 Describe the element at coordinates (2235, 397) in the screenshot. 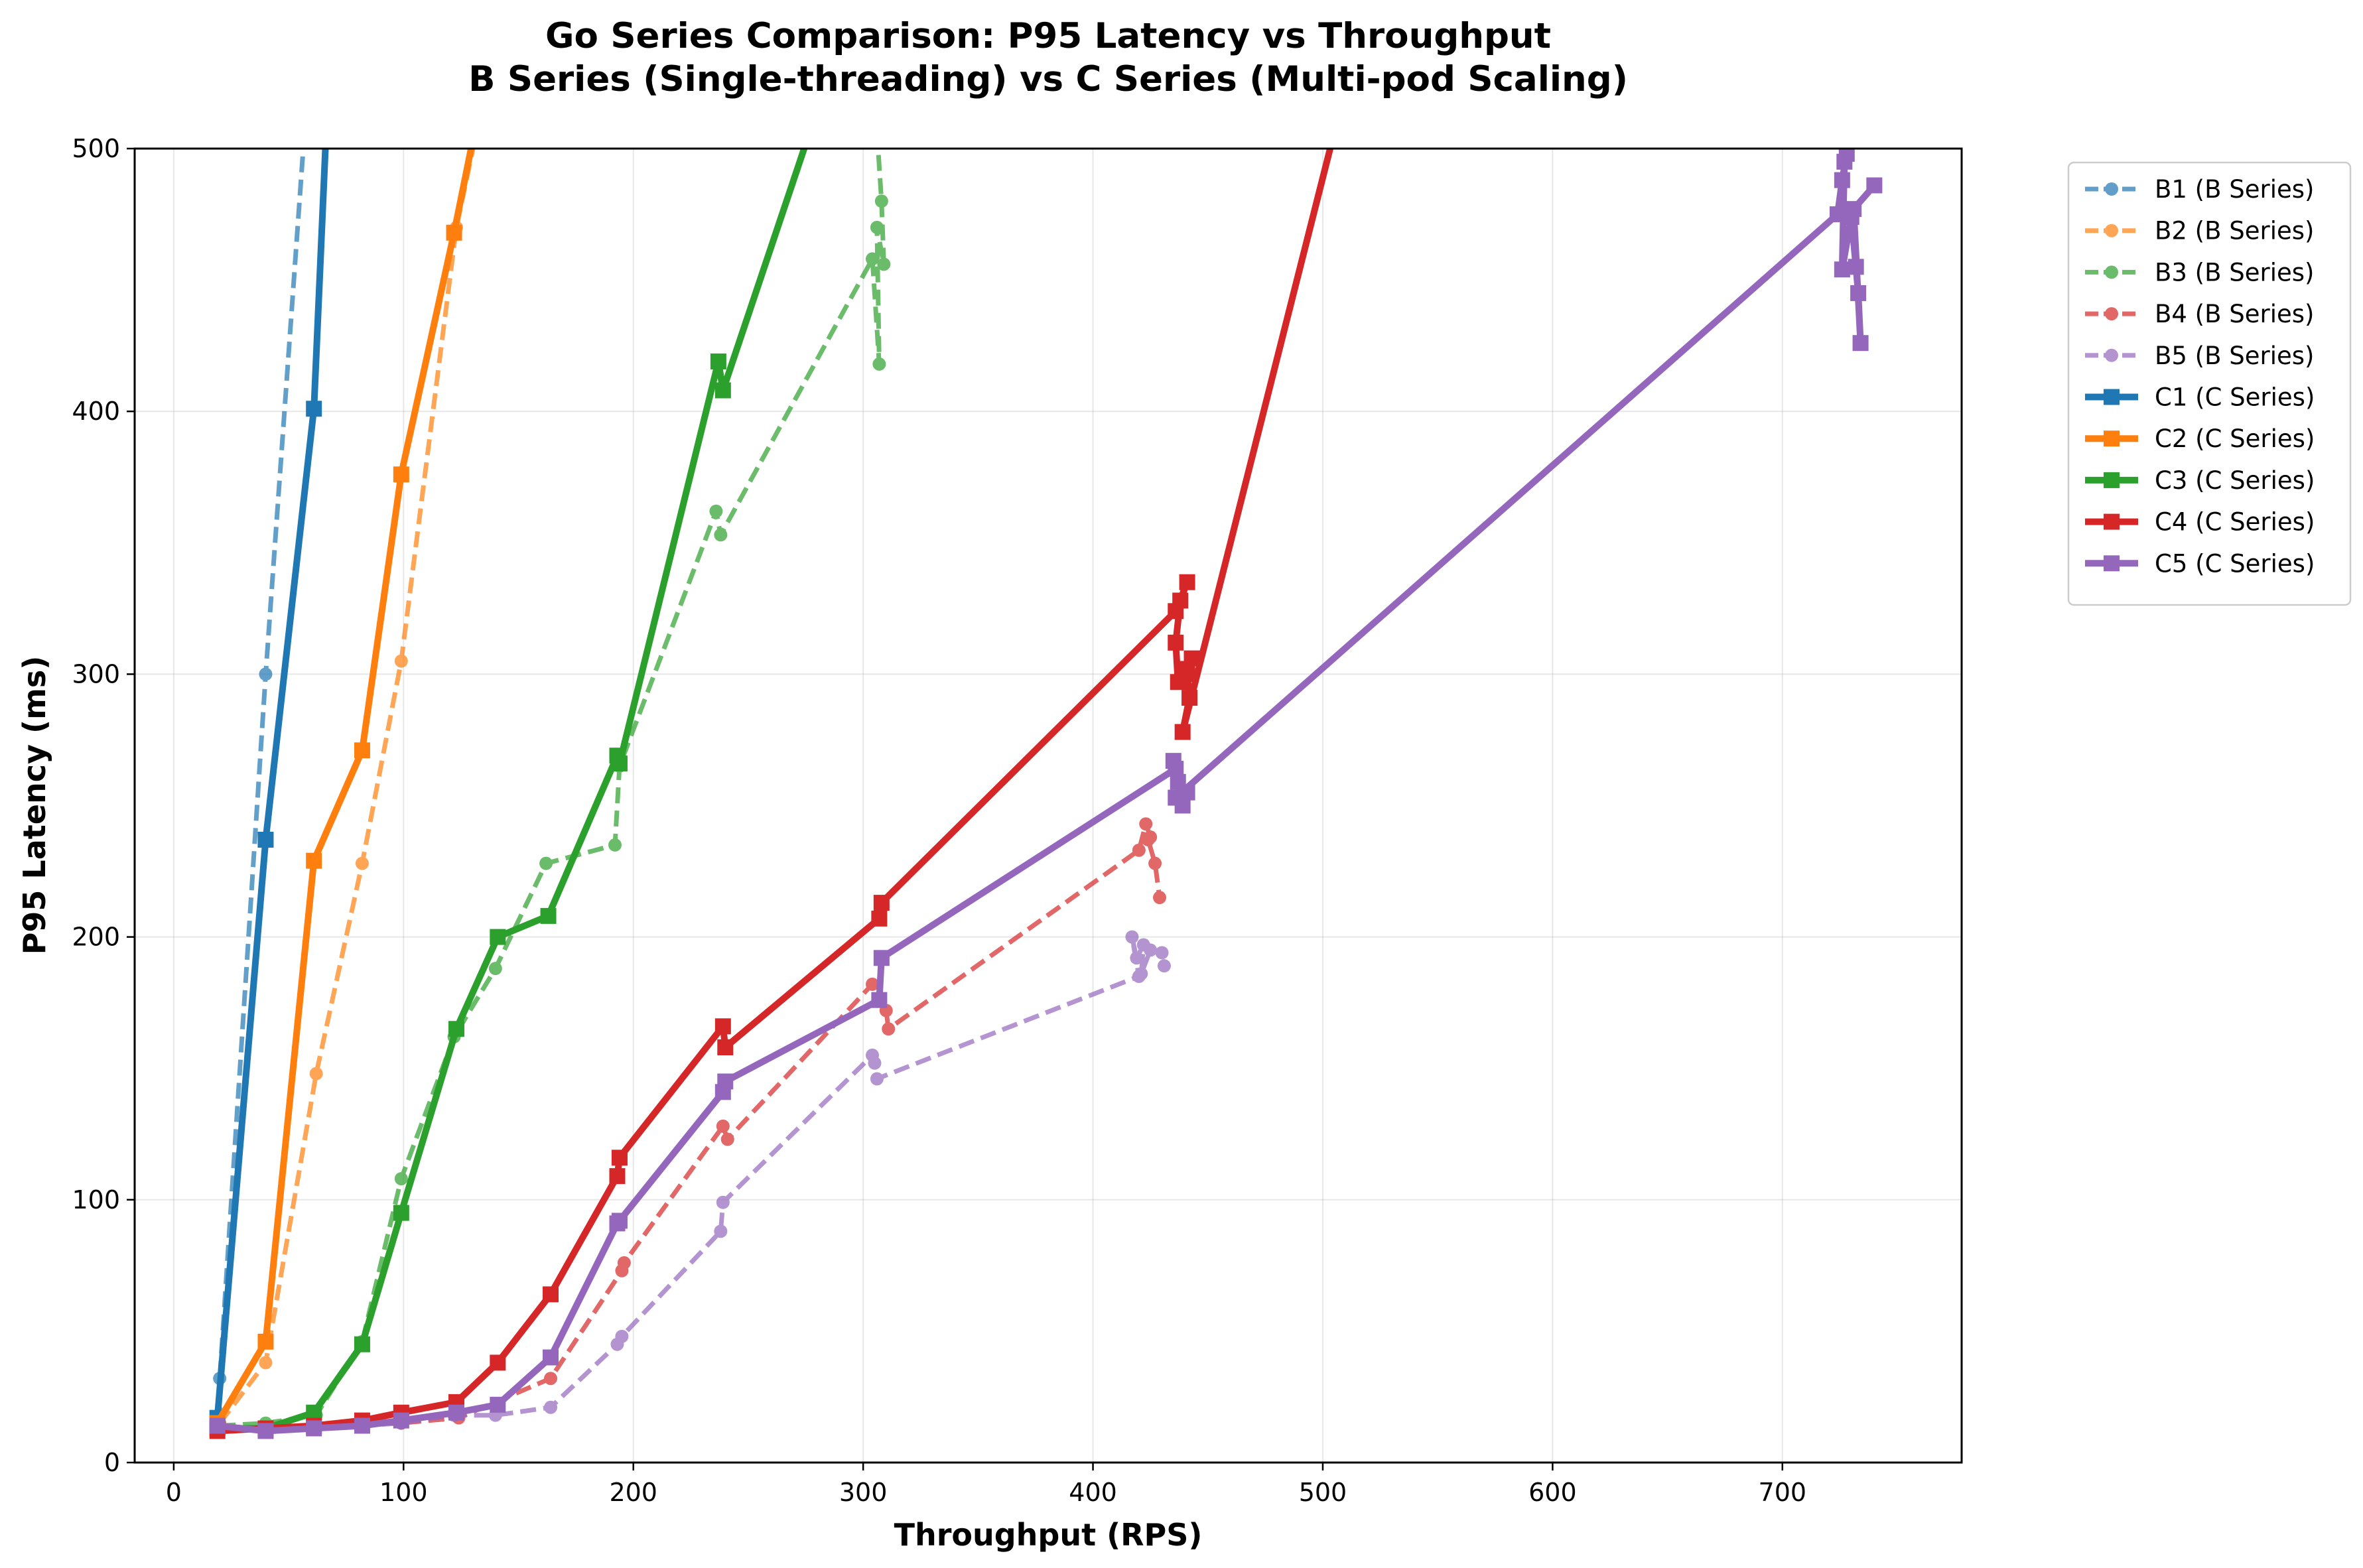

I see `legend-label: C1 (C Series)` at that location.